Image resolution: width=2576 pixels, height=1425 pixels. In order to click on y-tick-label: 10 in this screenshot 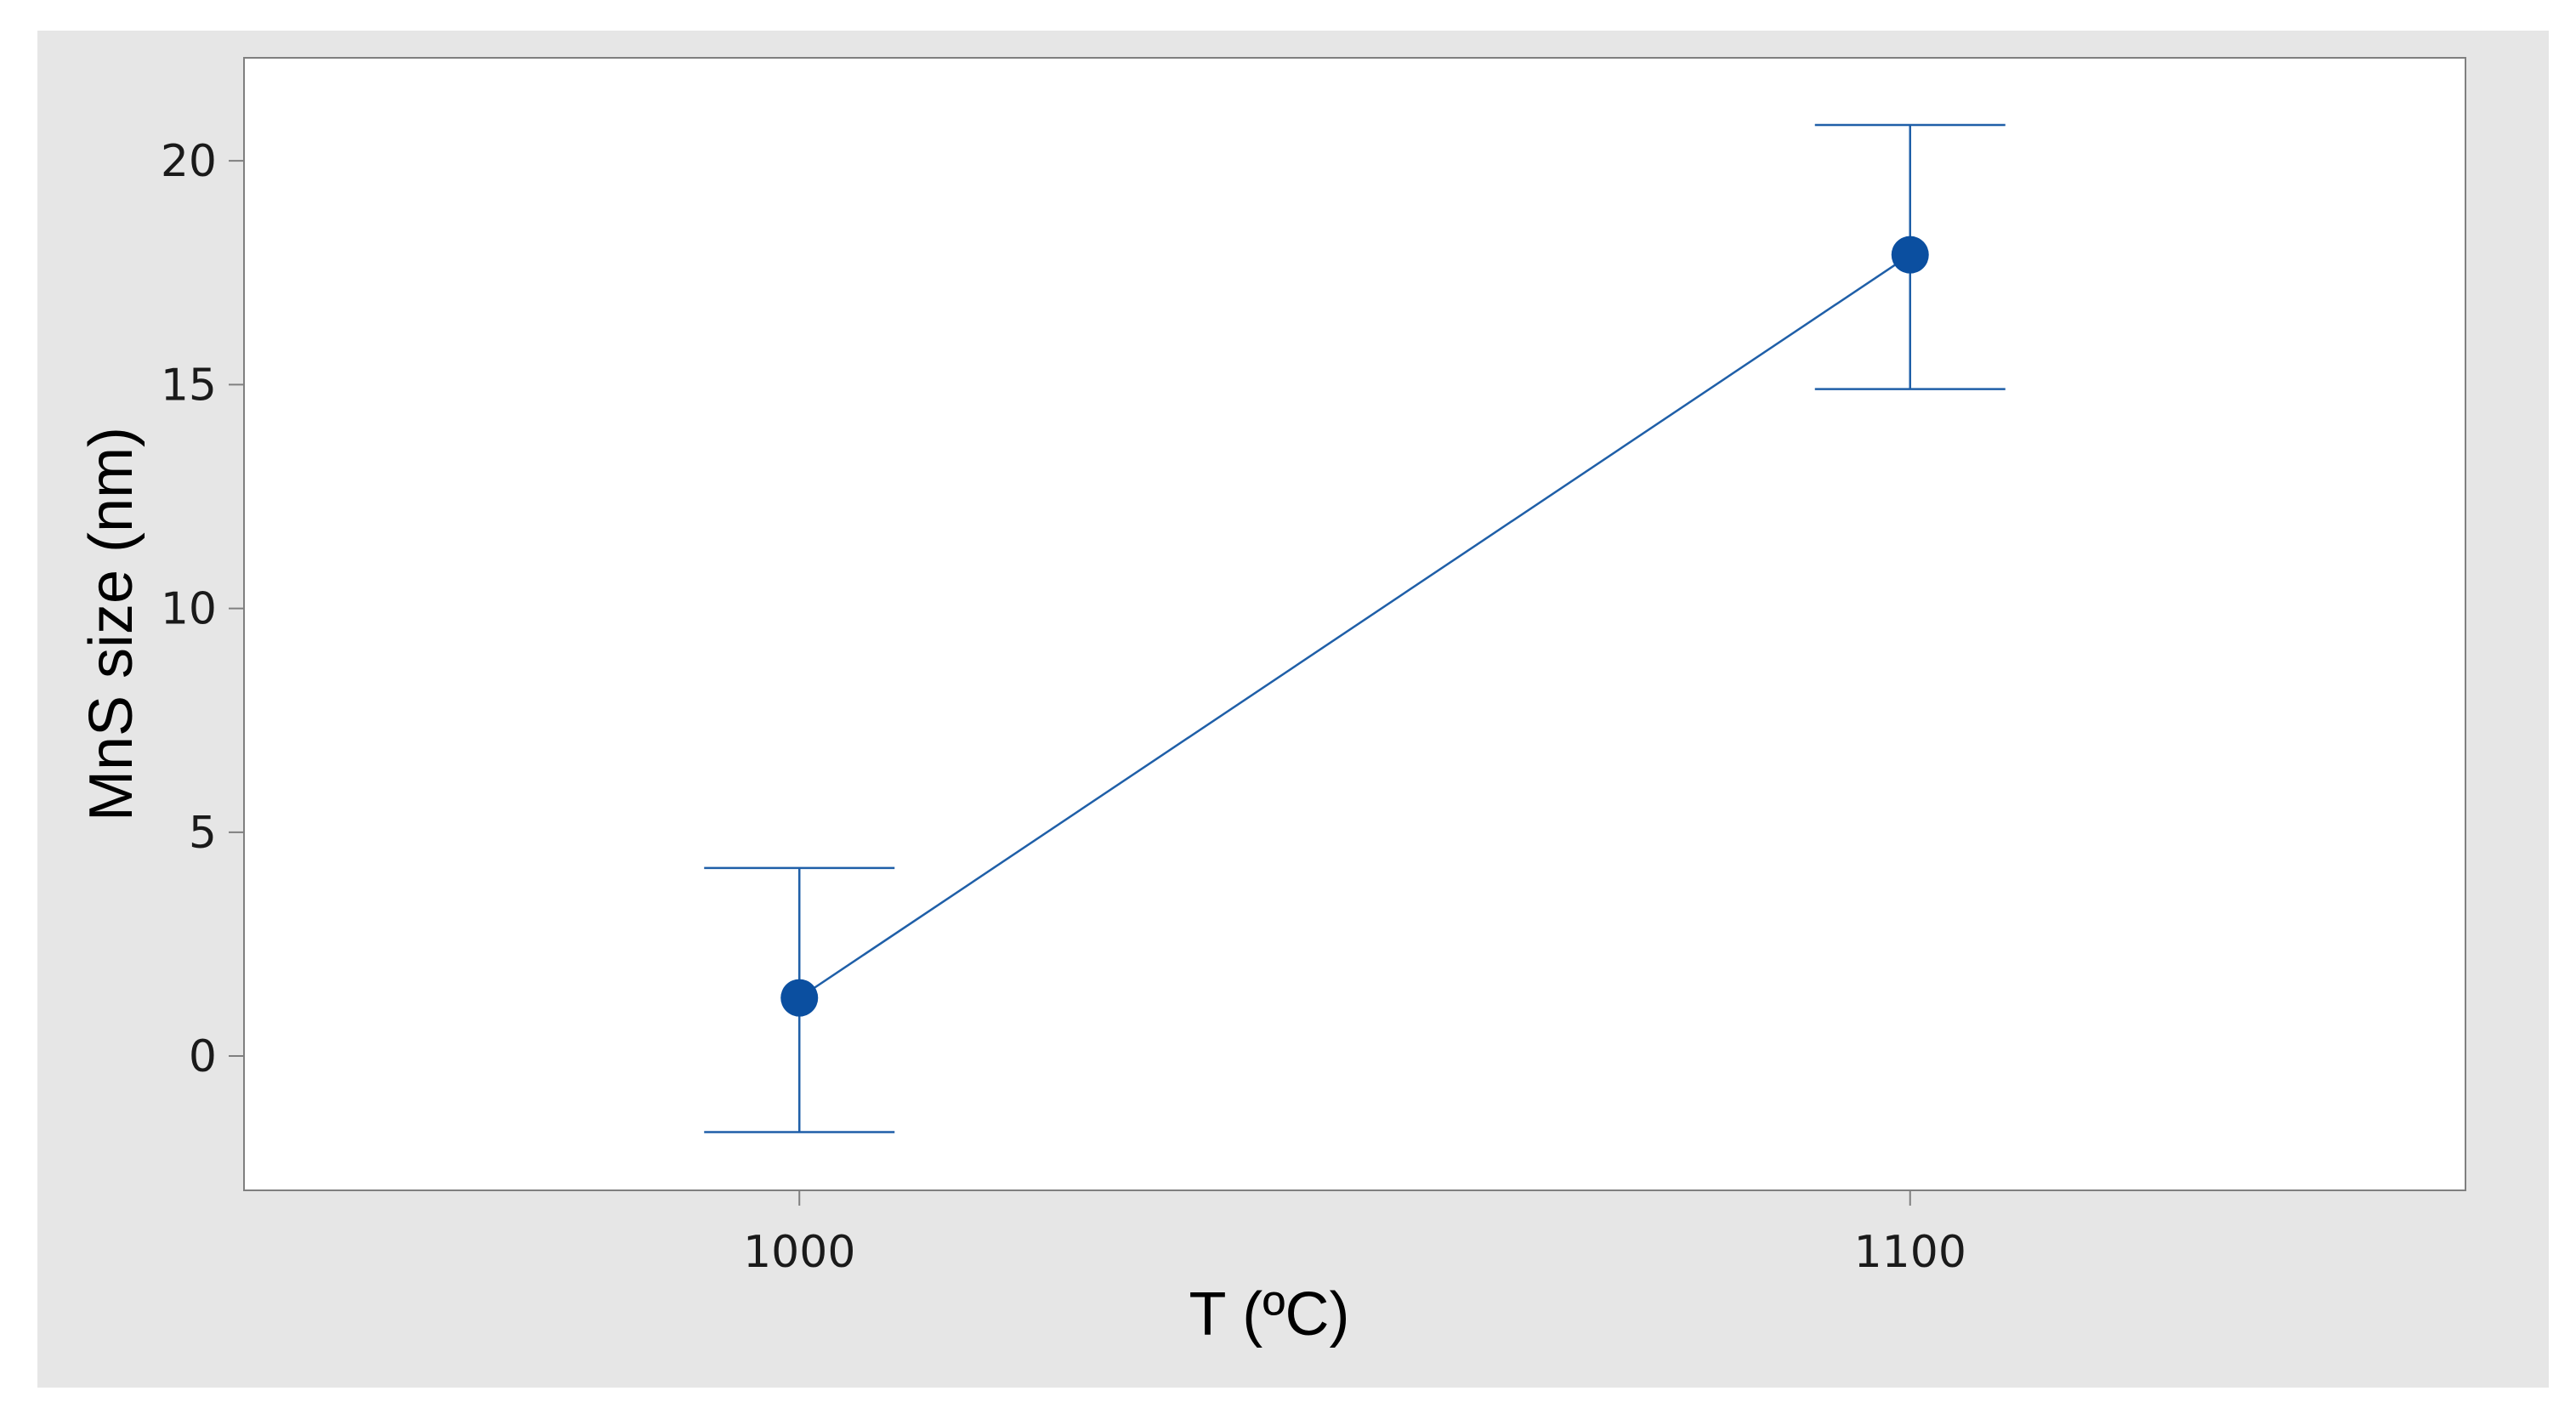, I will do `click(189, 609)`.